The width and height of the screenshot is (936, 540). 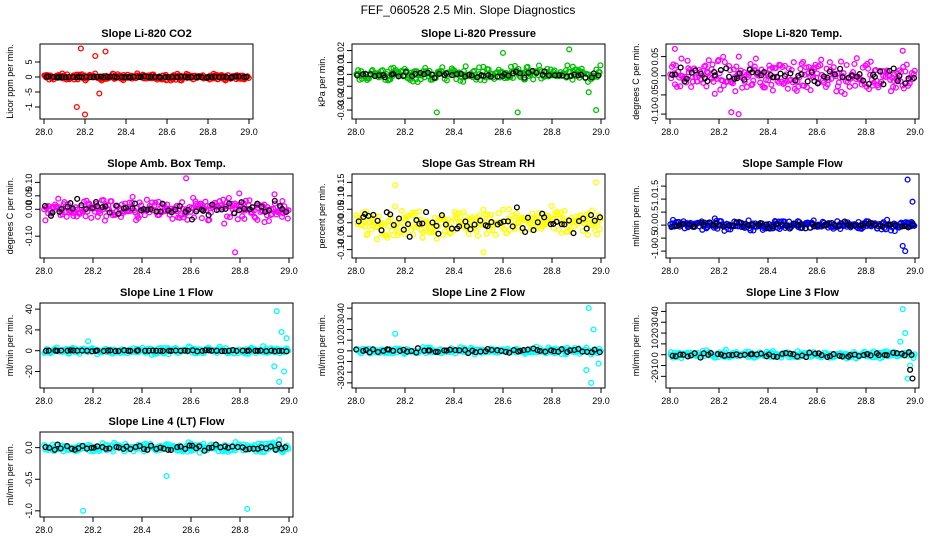 I want to click on x-tick-label: 28.0, so click(x=44, y=271).